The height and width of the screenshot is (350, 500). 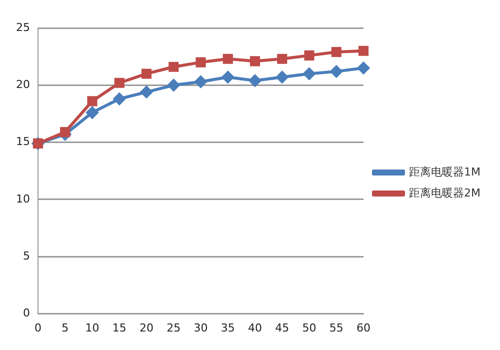 I want to click on y-tick-label: 0, so click(x=26, y=313).